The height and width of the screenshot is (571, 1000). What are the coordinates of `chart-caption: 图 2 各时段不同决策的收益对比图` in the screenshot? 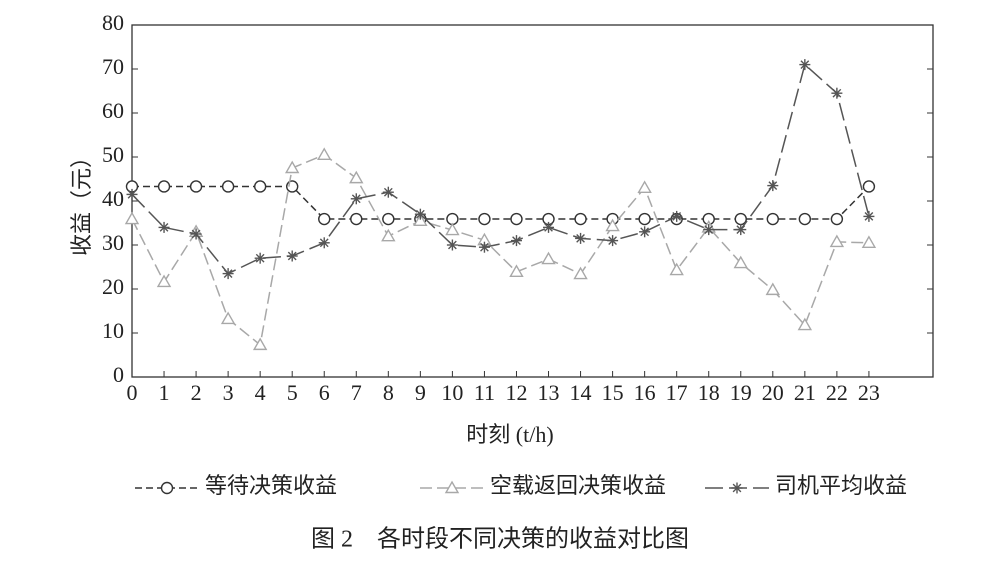 It's located at (500, 539).